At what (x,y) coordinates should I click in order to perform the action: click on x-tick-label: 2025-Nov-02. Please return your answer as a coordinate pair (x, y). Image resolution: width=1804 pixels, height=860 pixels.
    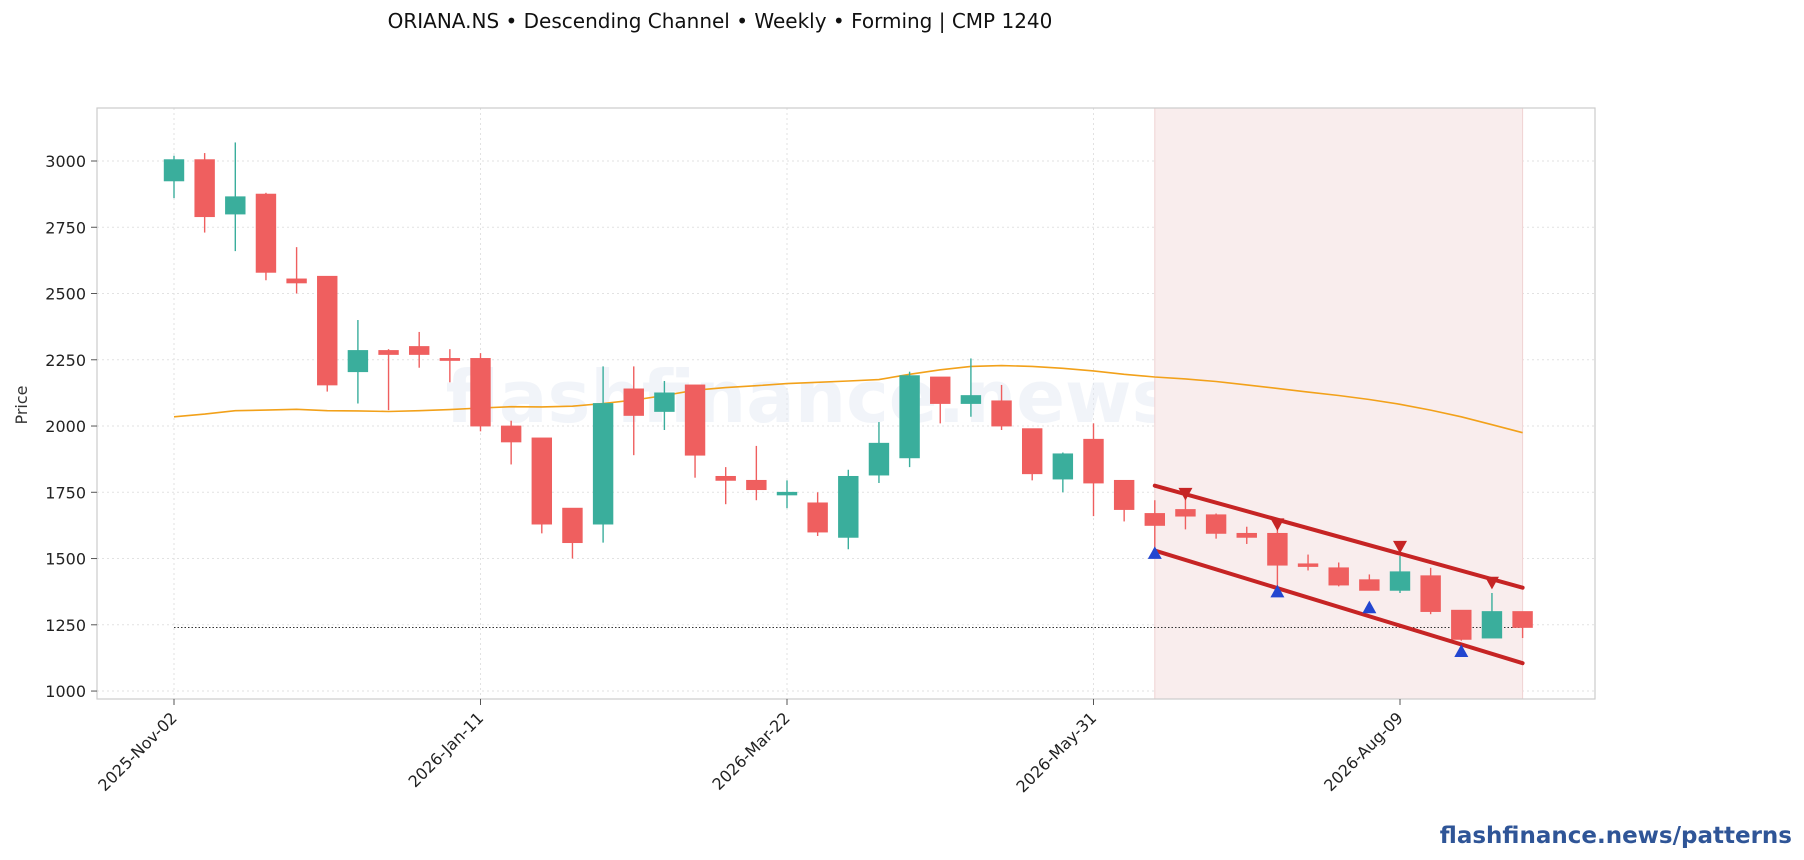
    Looking at the image, I should click on (137, 751).